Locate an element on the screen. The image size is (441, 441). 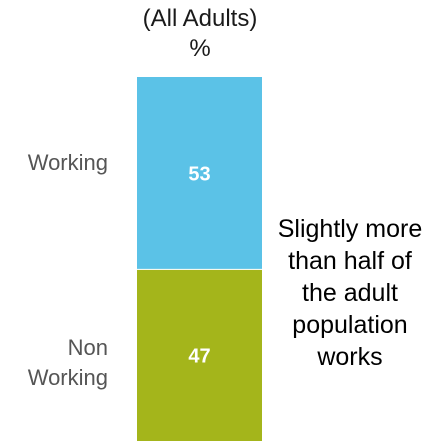
category-label-working: Working is located at coordinates (68, 163).